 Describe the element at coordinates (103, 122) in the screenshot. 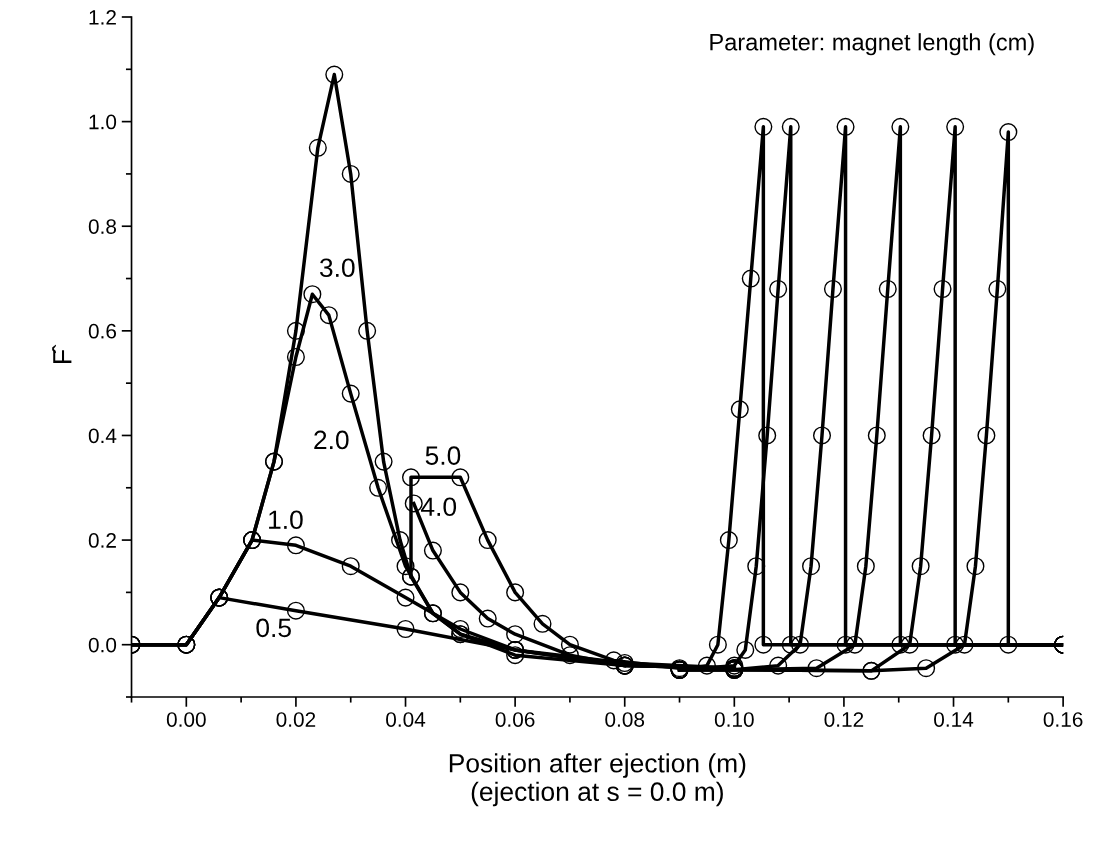

I see `y-tick-label: 1.0` at that location.